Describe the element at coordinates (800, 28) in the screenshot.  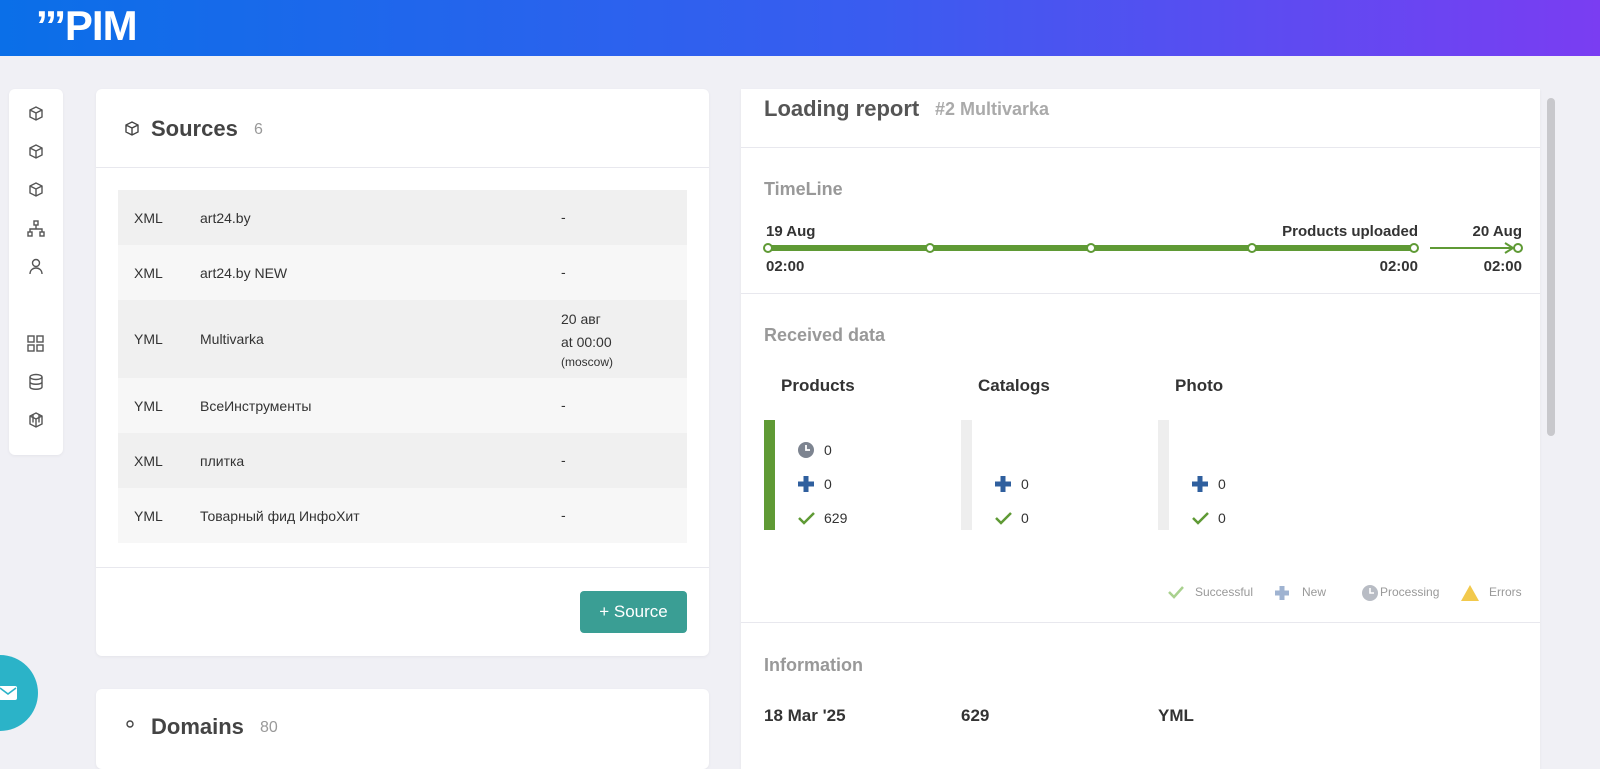
I see `header: ’’’PIM` at that location.